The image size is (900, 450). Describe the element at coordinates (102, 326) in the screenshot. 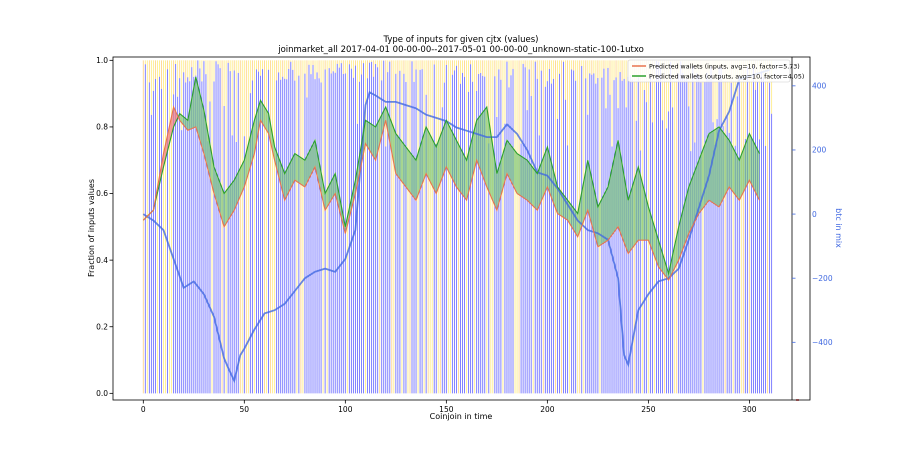

I see `y-tick-label: 0.2` at that location.